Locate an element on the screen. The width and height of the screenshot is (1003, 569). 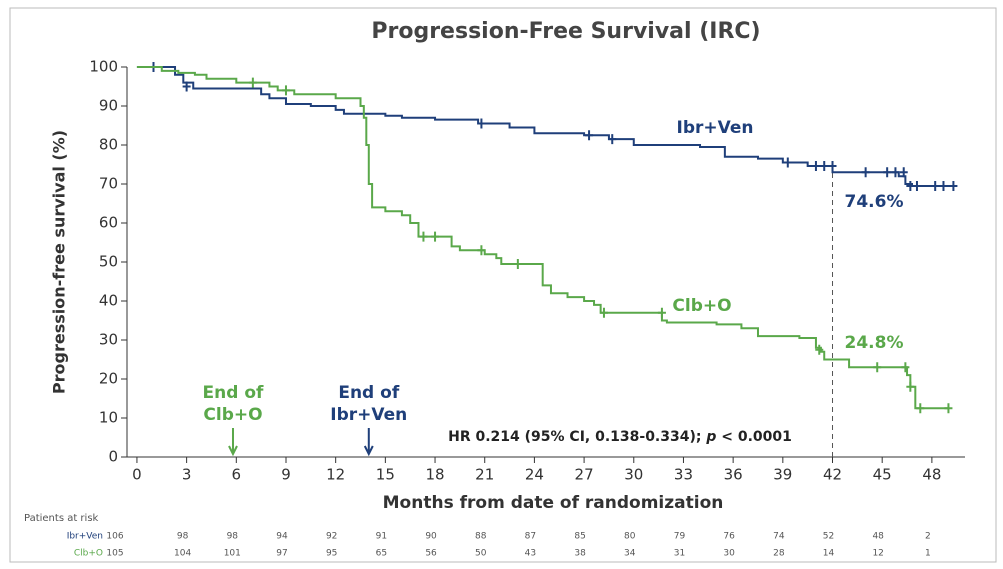
risk-value: 94 is located at coordinates (282, 537).